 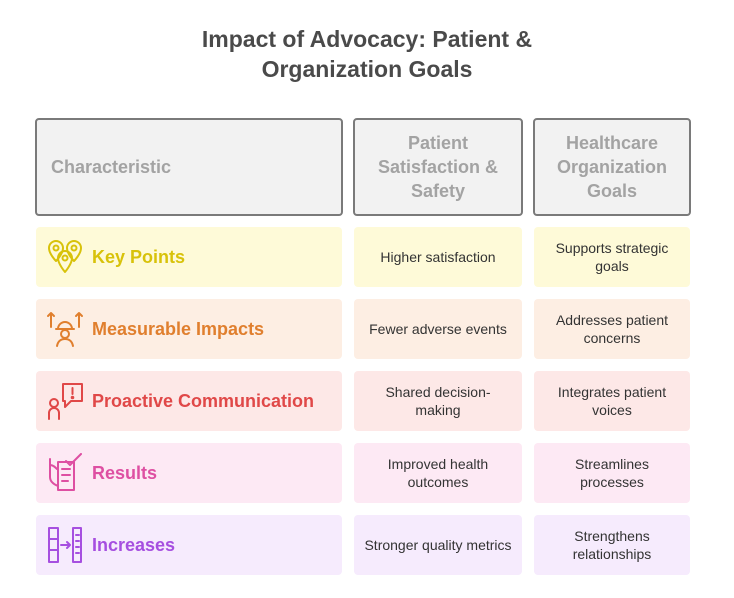 I want to click on cell-text: Integrates patient voices, so click(x=612, y=401).